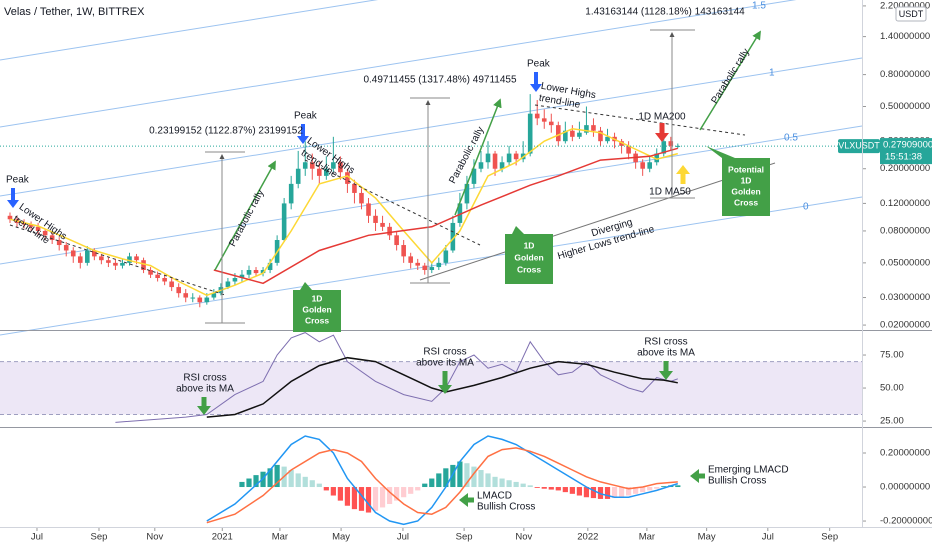 The height and width of the screenshot is (550, 932). What do you see at coordinates (791, 138) in the screenshot?
I see `fib-label: 0.5` at bounding box center [791, 138].